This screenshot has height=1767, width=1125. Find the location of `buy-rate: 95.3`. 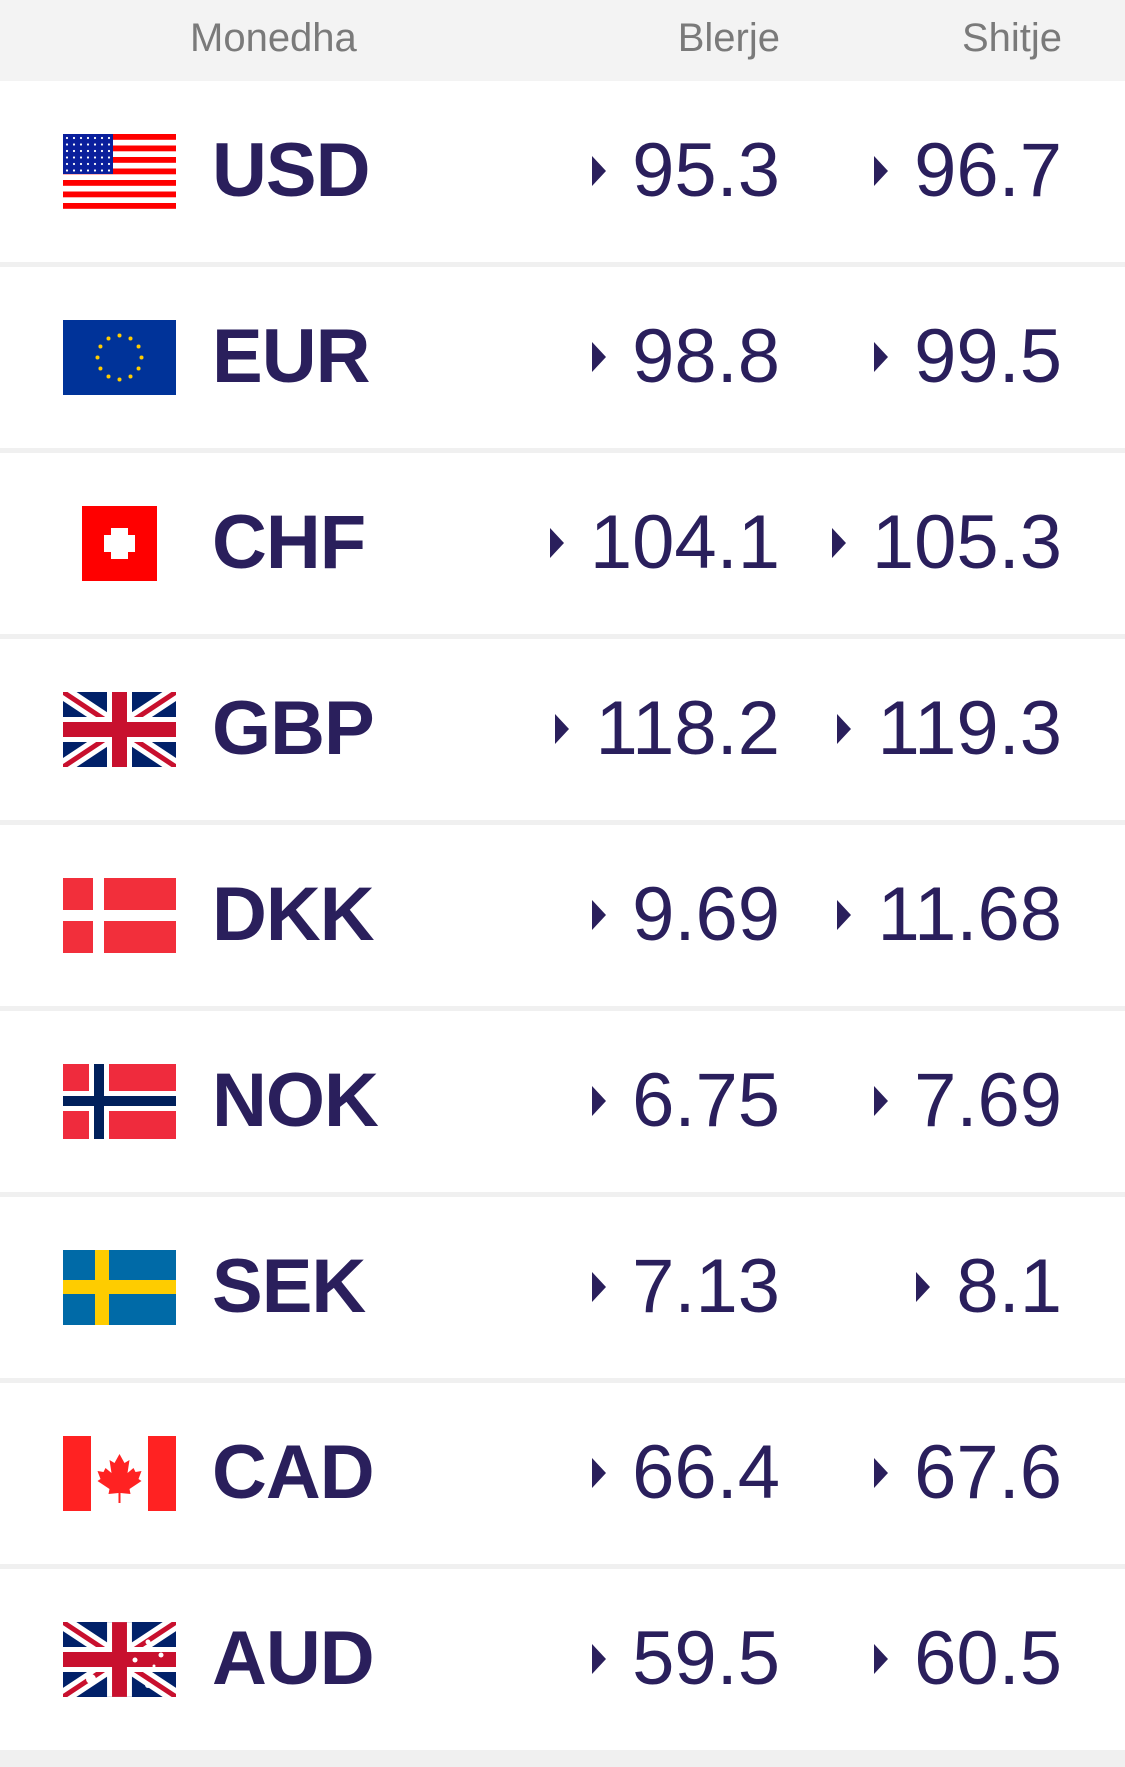

buy-rate: 95.3 is located at coordinates (686, 170).